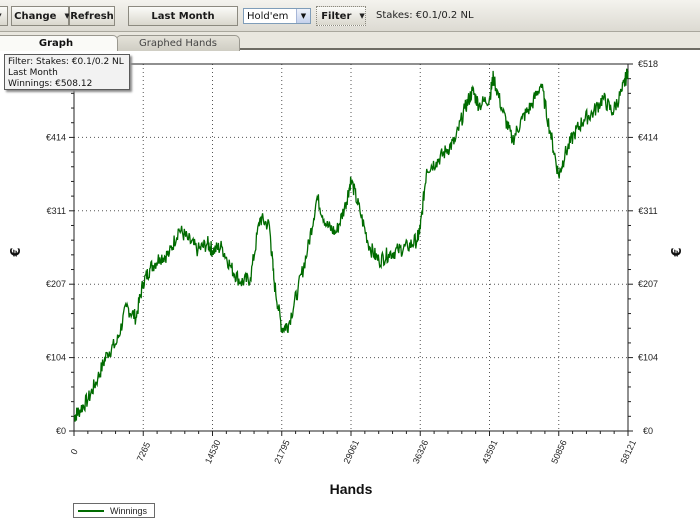 The height and width of the screenshot is (531, 700). Describe the element at coordinates (351, 489) in the screenshot. I see `x-axis-label: Hands` at that location.